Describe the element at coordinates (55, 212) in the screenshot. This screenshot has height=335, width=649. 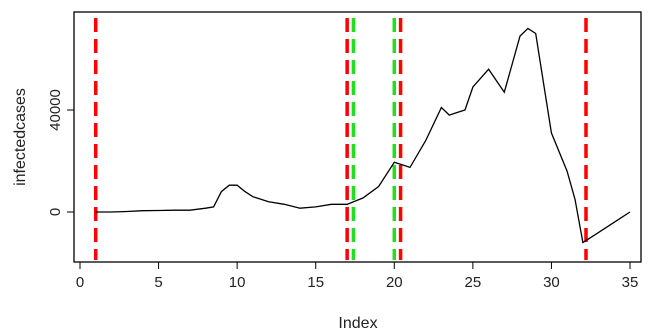
I see `y-tick-label: 0` at that location.